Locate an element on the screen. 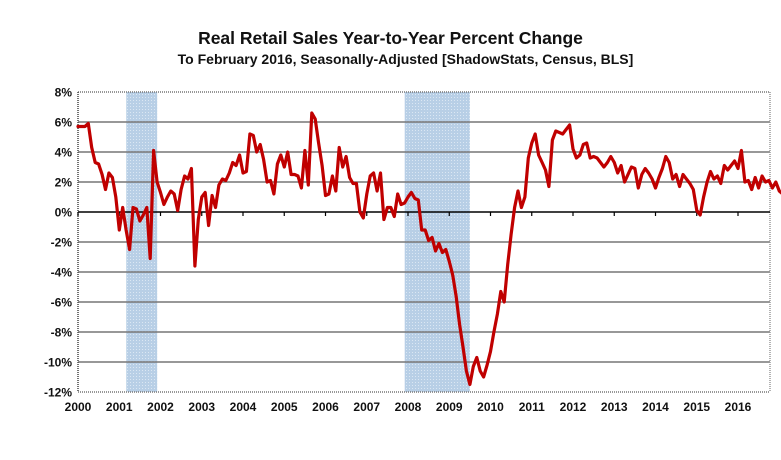 The width and height of the screenshot is (781, 460). y-tick-label: 6% is located at coordinates (64, 123).